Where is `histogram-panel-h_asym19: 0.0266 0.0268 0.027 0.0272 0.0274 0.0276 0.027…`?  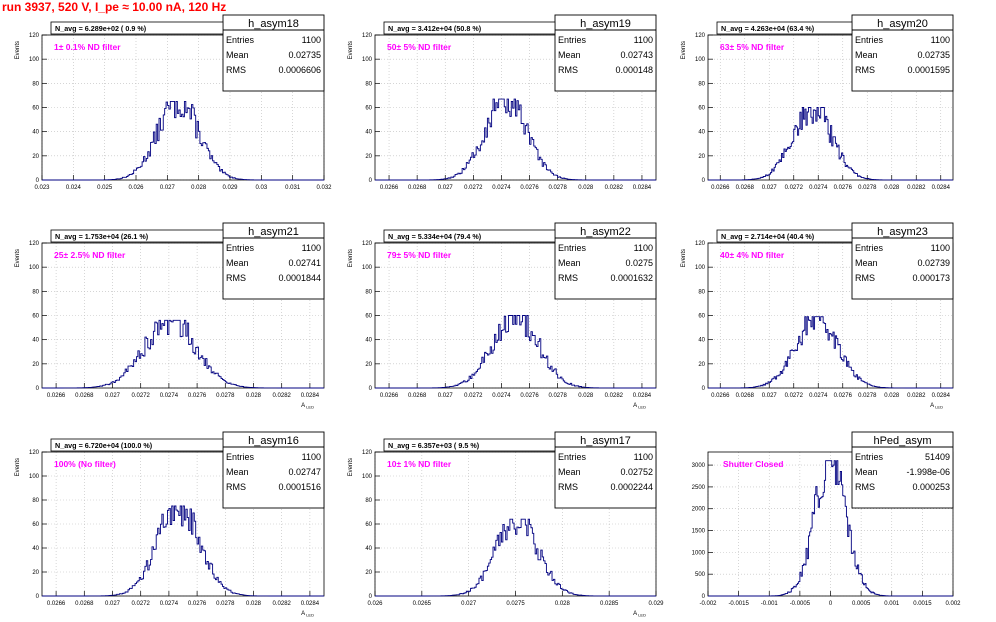
histogram-panel-h_asym19: 0.0266 0.0268 0.027 0.0272 0.0274 0.0276 0.027… is located at coordinates (502, 102).